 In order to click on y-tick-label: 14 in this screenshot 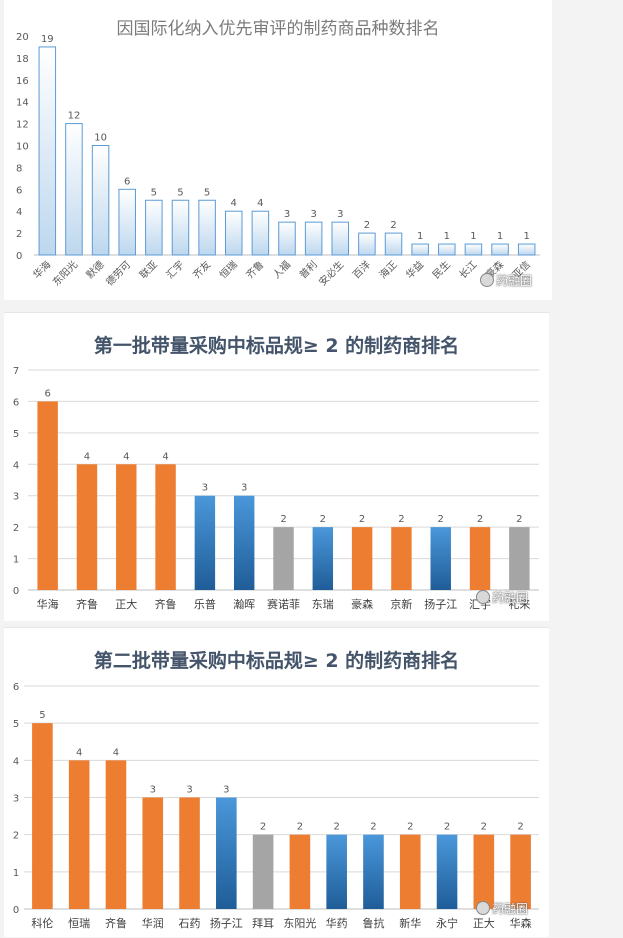, I will do `click(22, 103)`.